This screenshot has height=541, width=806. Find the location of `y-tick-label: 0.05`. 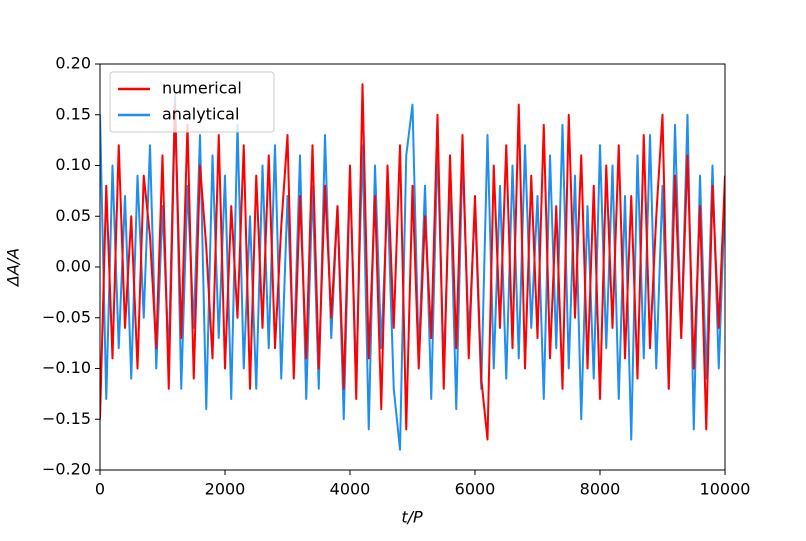

y-tick-label: 0.05 is located at coordinates (73, 215).